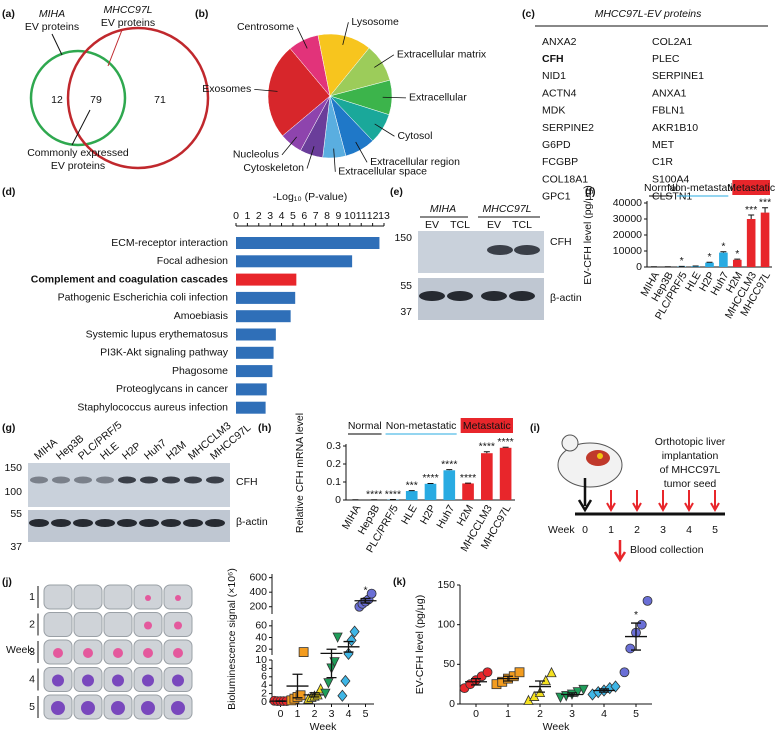 Image resolution: width=780 pixels, height=743 pixels. What do you see at coordinates (662, 162) in the screenshot?
I see `table-cell: C1R` at bounding box center [662, 162].